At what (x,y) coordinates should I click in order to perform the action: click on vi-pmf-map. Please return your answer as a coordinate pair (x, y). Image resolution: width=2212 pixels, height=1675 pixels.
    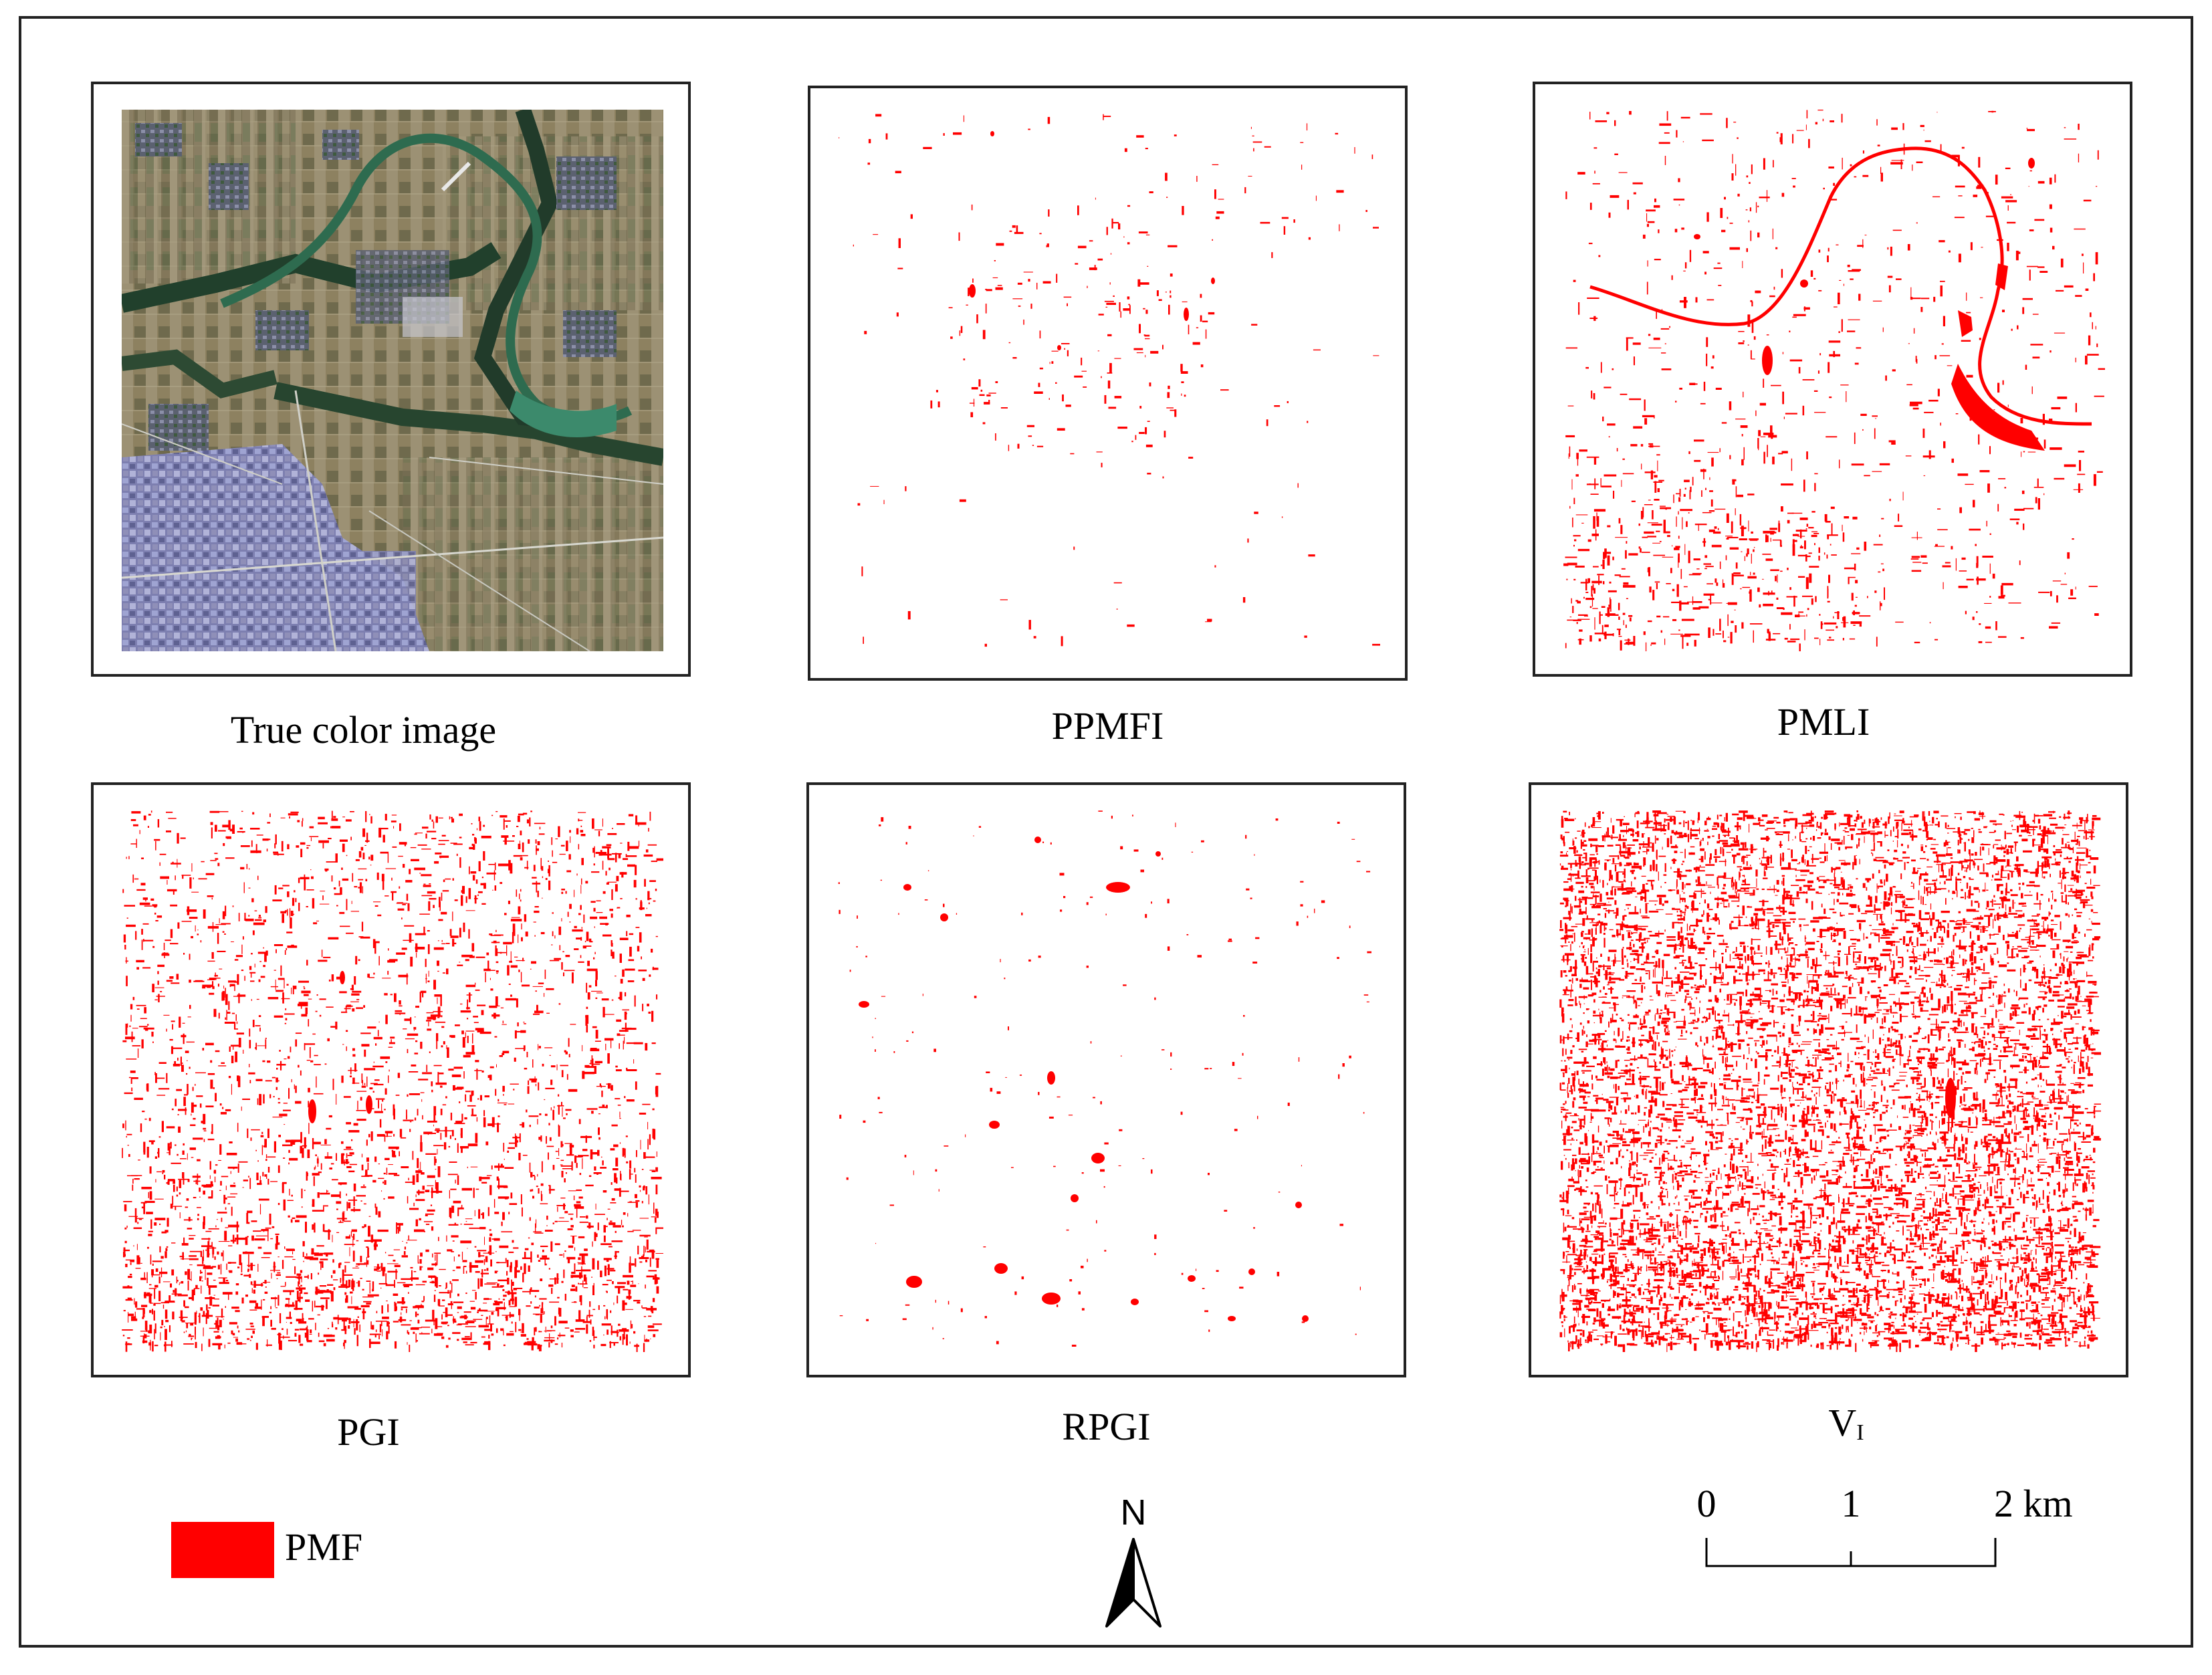
    Looking at the image, I should click on (1830, 1081).